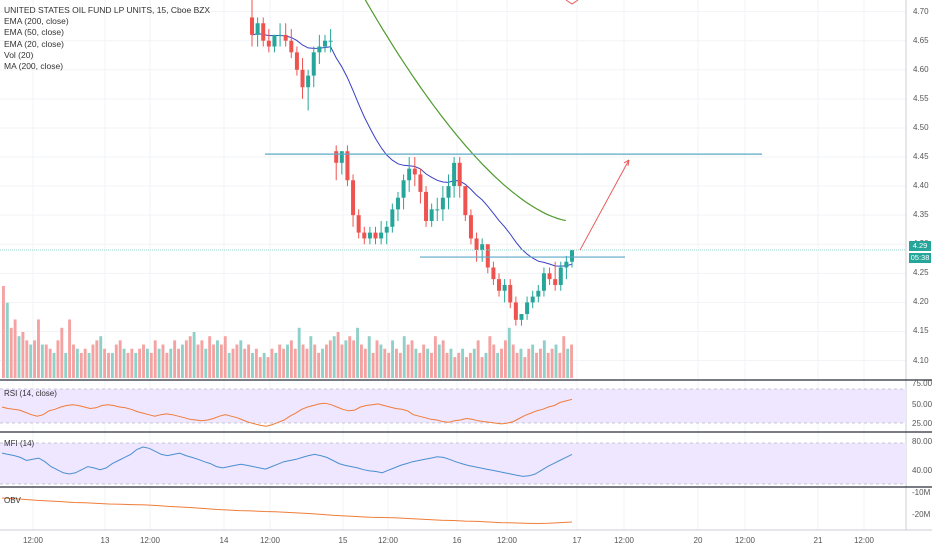  What do you see at coordinates (34, 66) in the screenshot?
I see `legend-ma200: MA (200, close)` at bounding box center [34, 66].